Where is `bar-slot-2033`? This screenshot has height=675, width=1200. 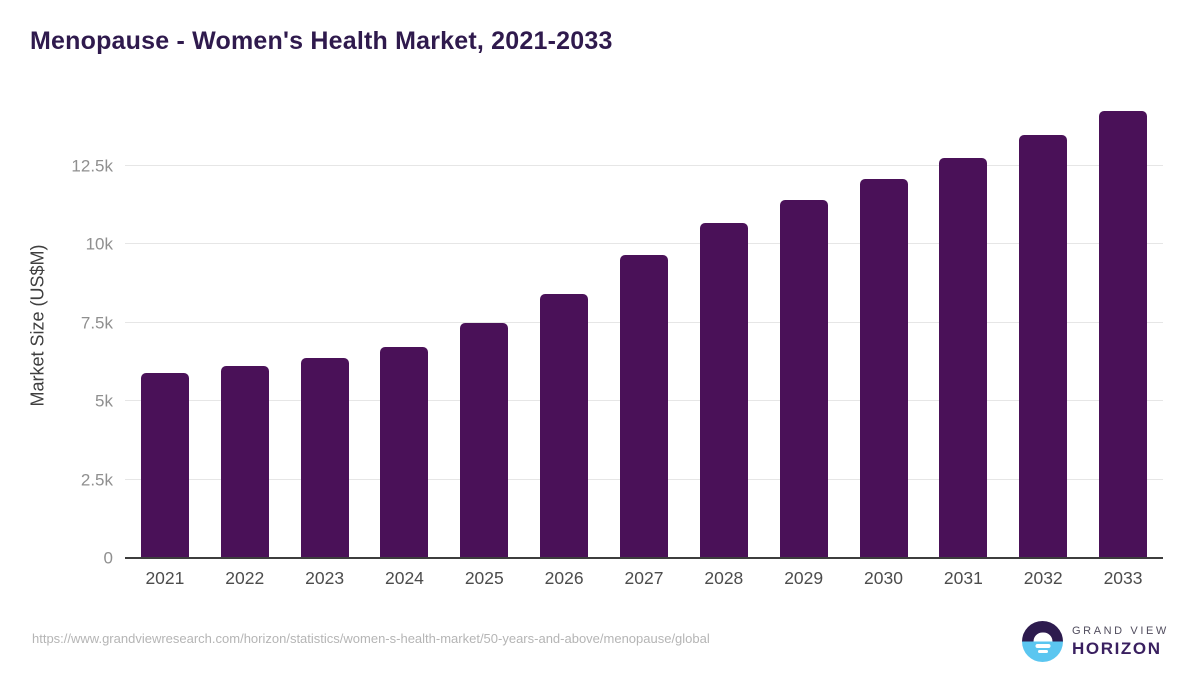
bar-slot-2033 is located at coordinates (1123, 324).